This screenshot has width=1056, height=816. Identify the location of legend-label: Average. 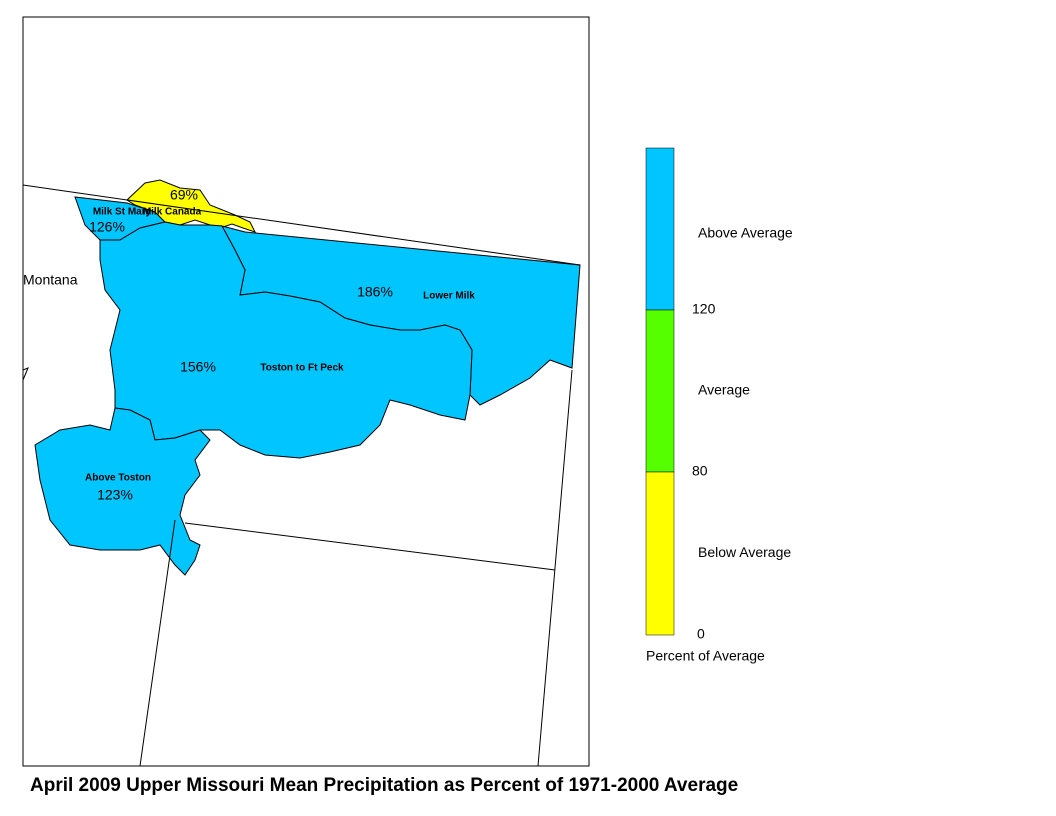
(724, 390).